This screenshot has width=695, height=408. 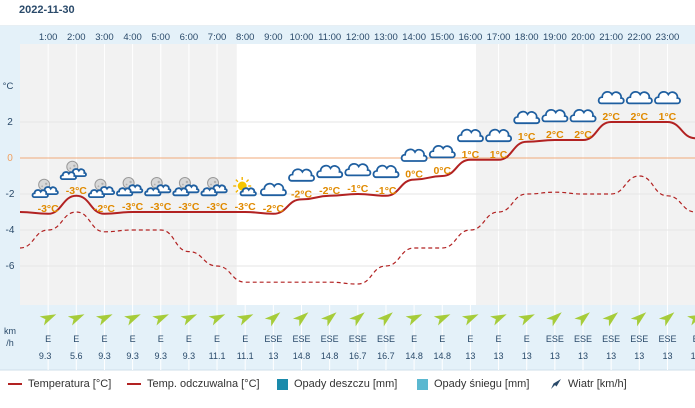 What do you see at coordinates (10, 266) in the screenshot?
I see `y-tick-label: -6` at bounding box center [10, 266].